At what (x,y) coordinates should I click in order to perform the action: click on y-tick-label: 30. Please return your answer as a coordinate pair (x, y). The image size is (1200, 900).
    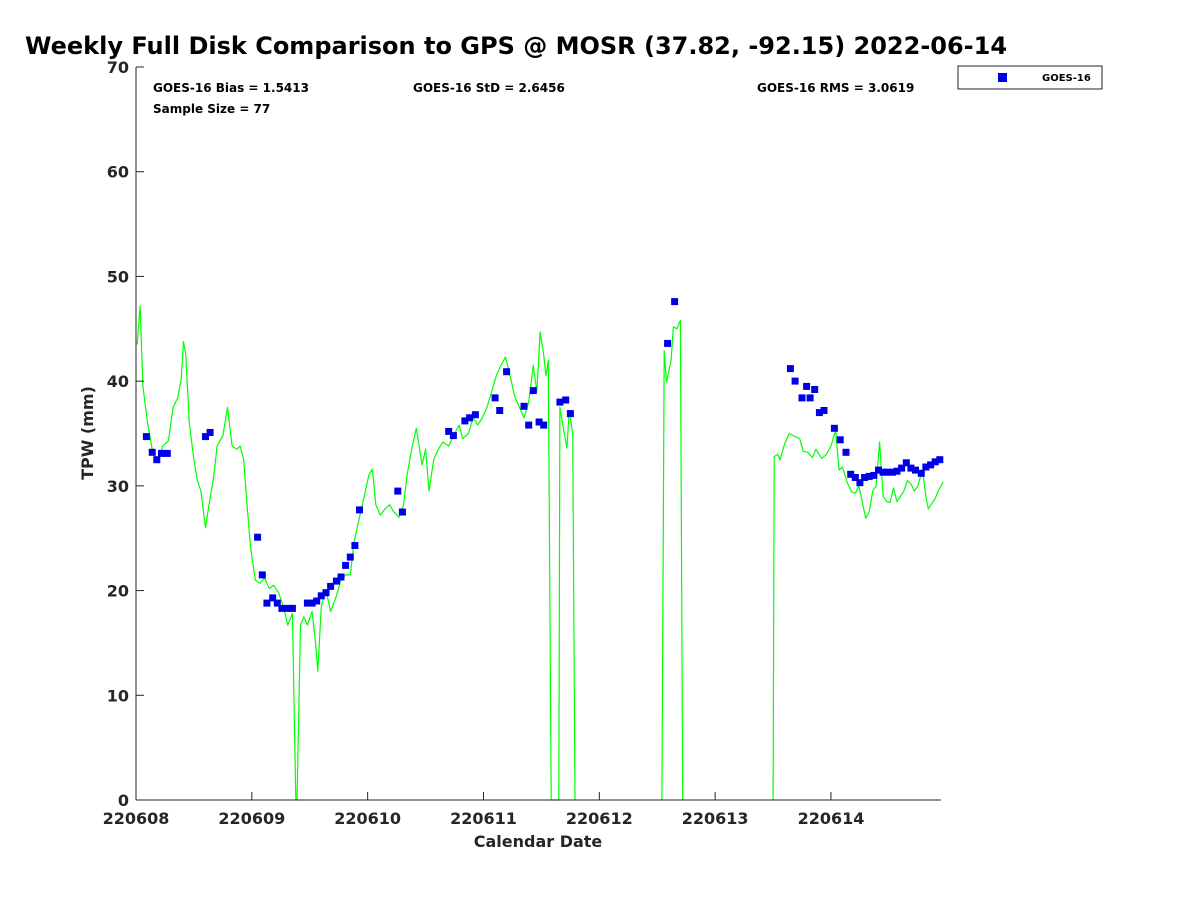
    Looking at the image, I should click on (118, 486).